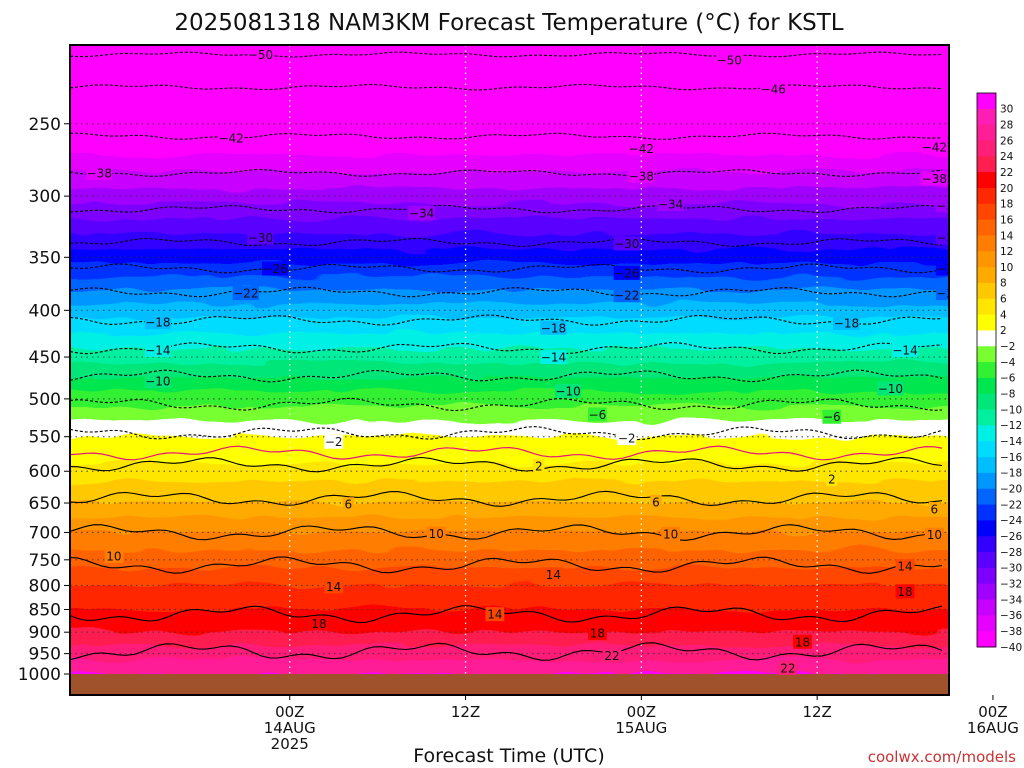  I want to click on colorbar-label: −36, so click(1011, 616).